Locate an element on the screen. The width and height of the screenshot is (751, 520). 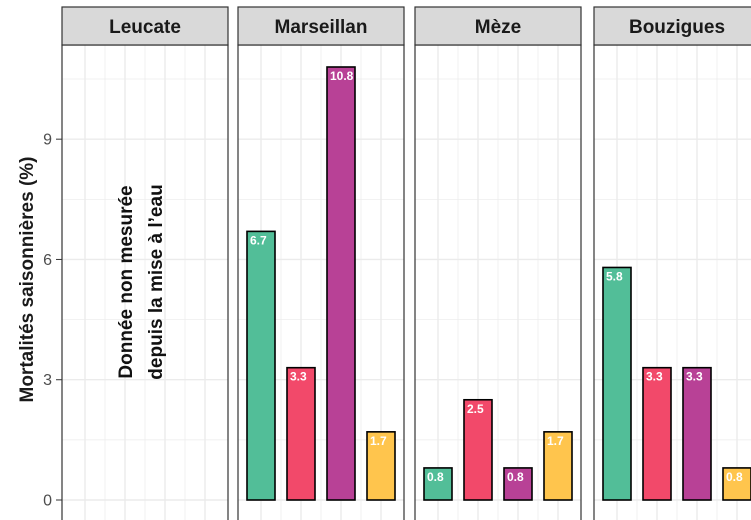
bar-label-2-1: 6.7 is located at coordinates (258, 240).